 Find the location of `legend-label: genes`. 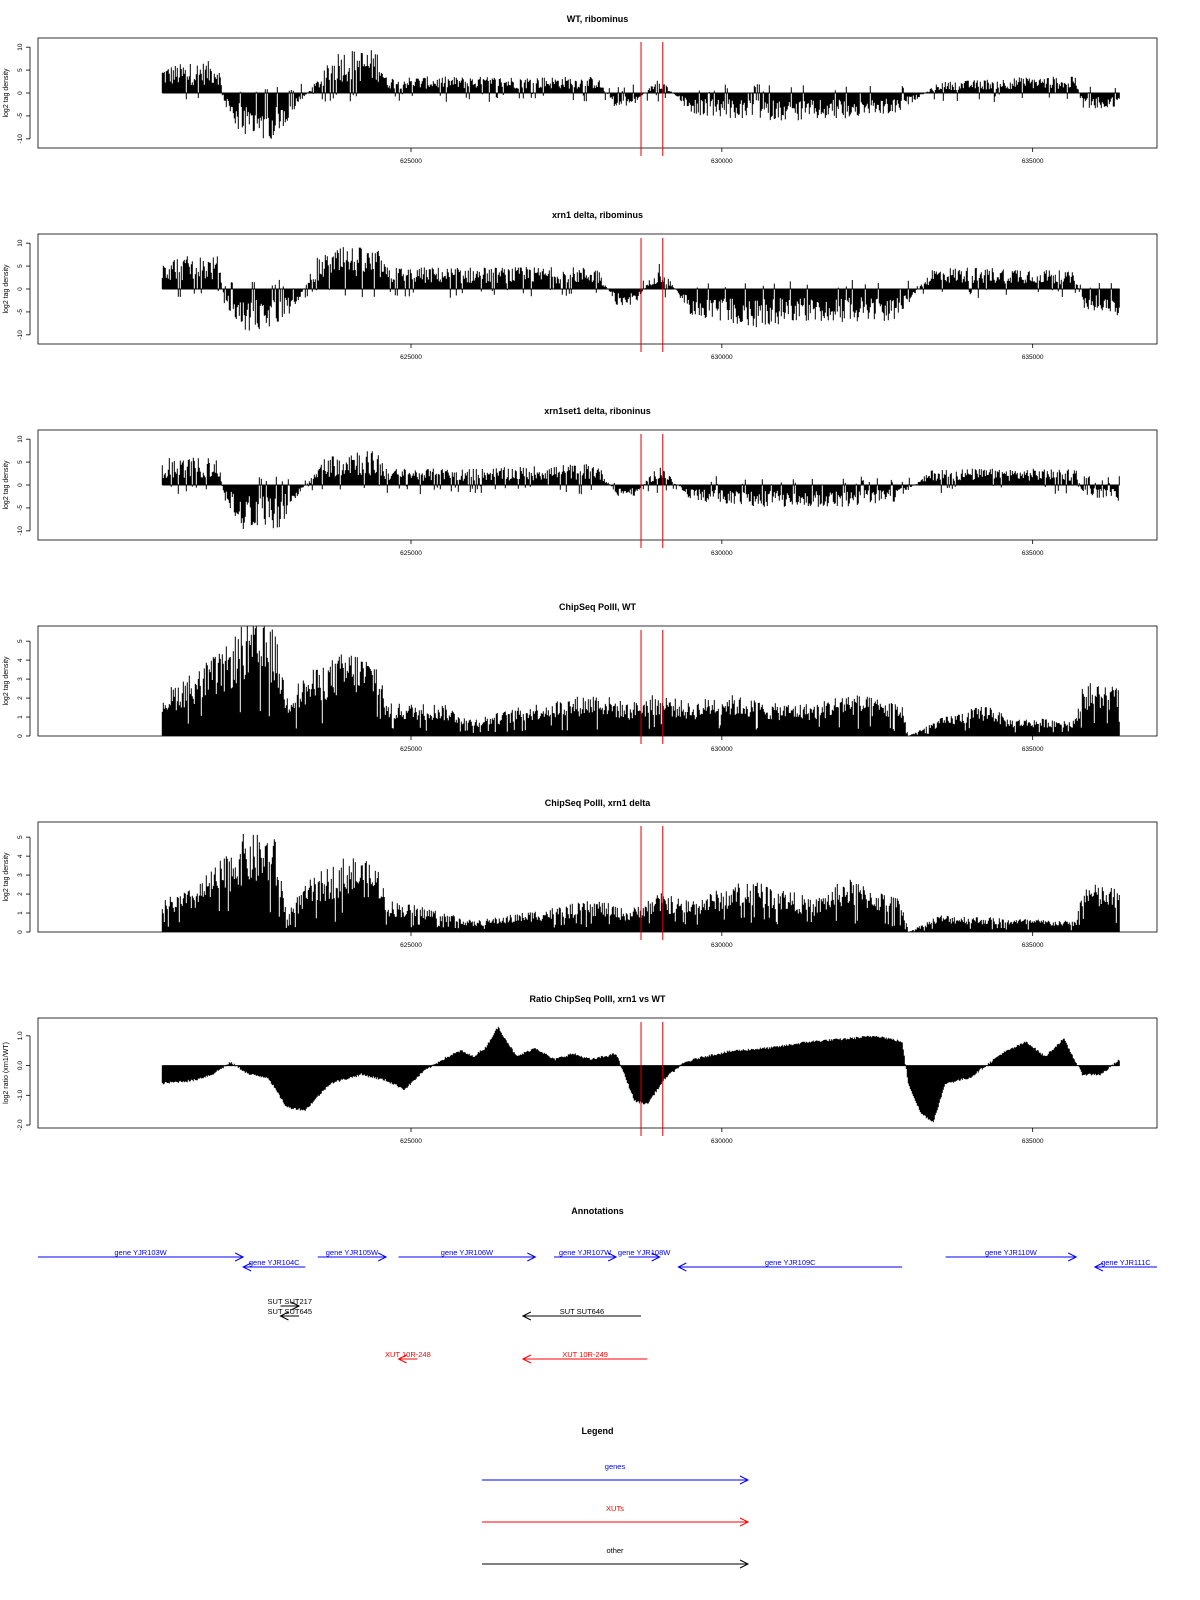

legend-label: genes is located at coordinates (615, 1466).